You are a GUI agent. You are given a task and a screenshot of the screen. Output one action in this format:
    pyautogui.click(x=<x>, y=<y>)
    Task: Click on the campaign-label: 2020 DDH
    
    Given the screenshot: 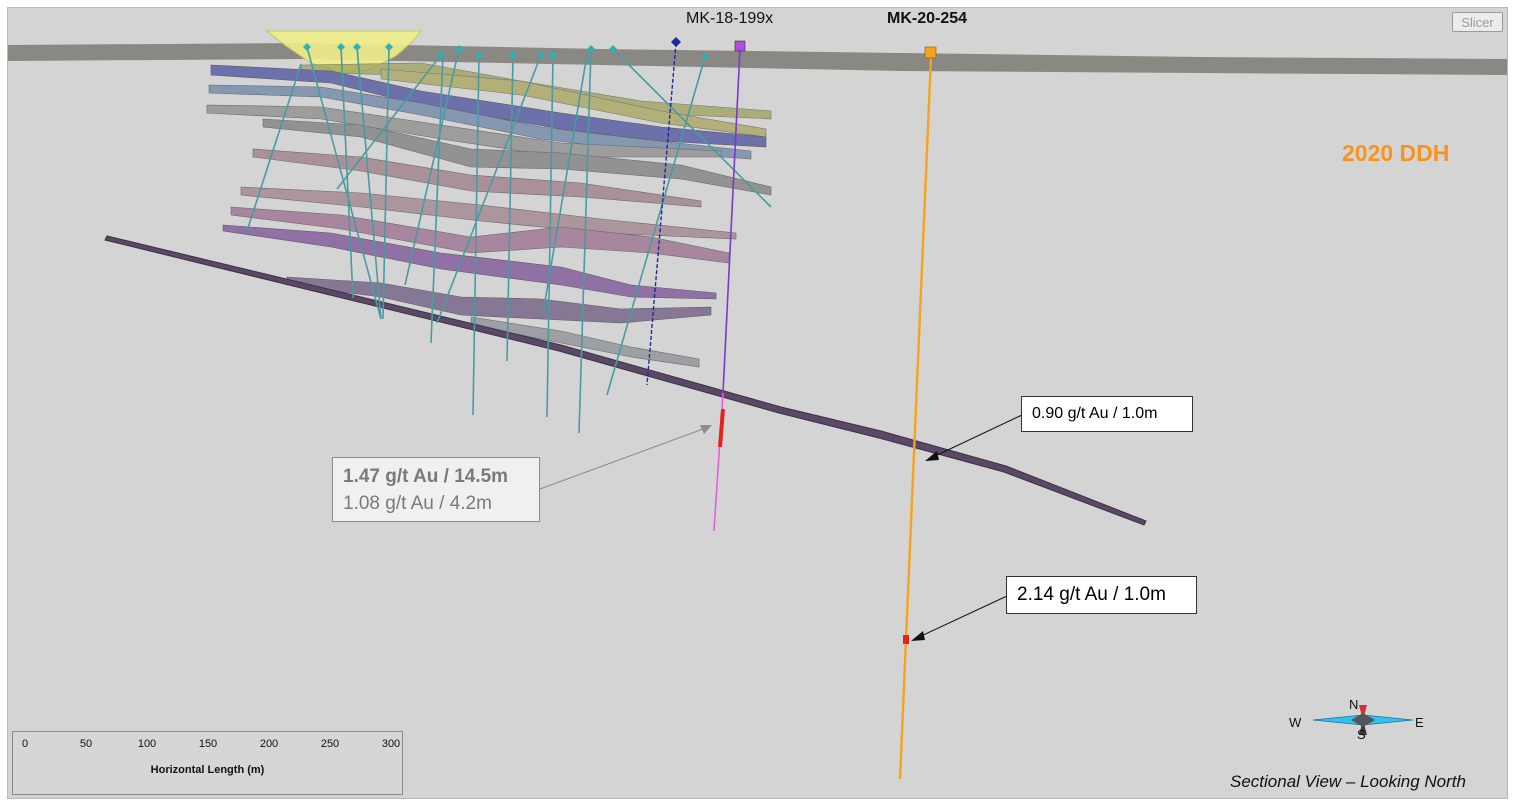 What is the action you would take?
    pyautogui.click(x=1396, y=153)
    